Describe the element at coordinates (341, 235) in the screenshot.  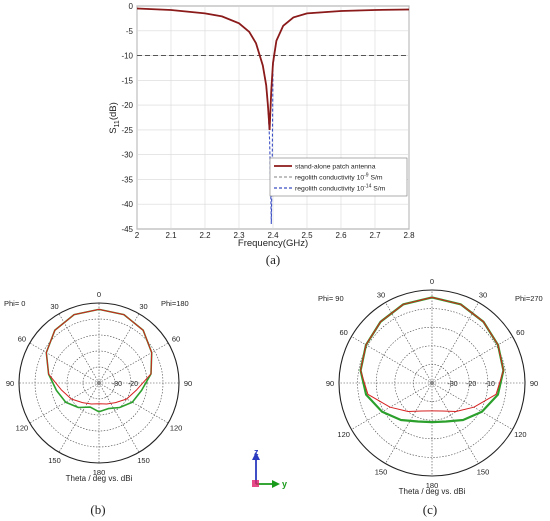
I see `x-tick-label: 2.6` at that location.